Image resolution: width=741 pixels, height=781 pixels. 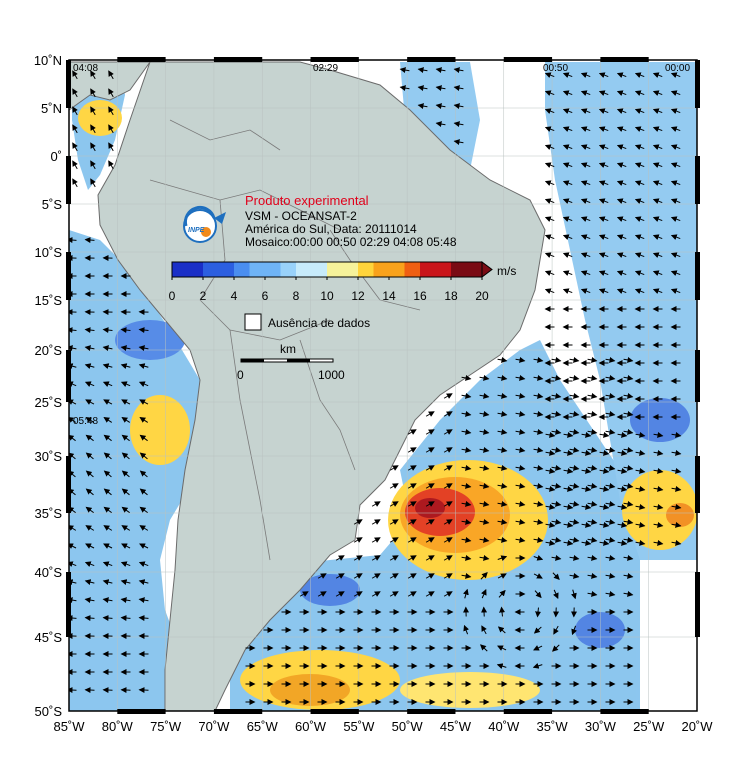 I want to click on lon-tick-label: 70˚W, so click(x=214, y=726).